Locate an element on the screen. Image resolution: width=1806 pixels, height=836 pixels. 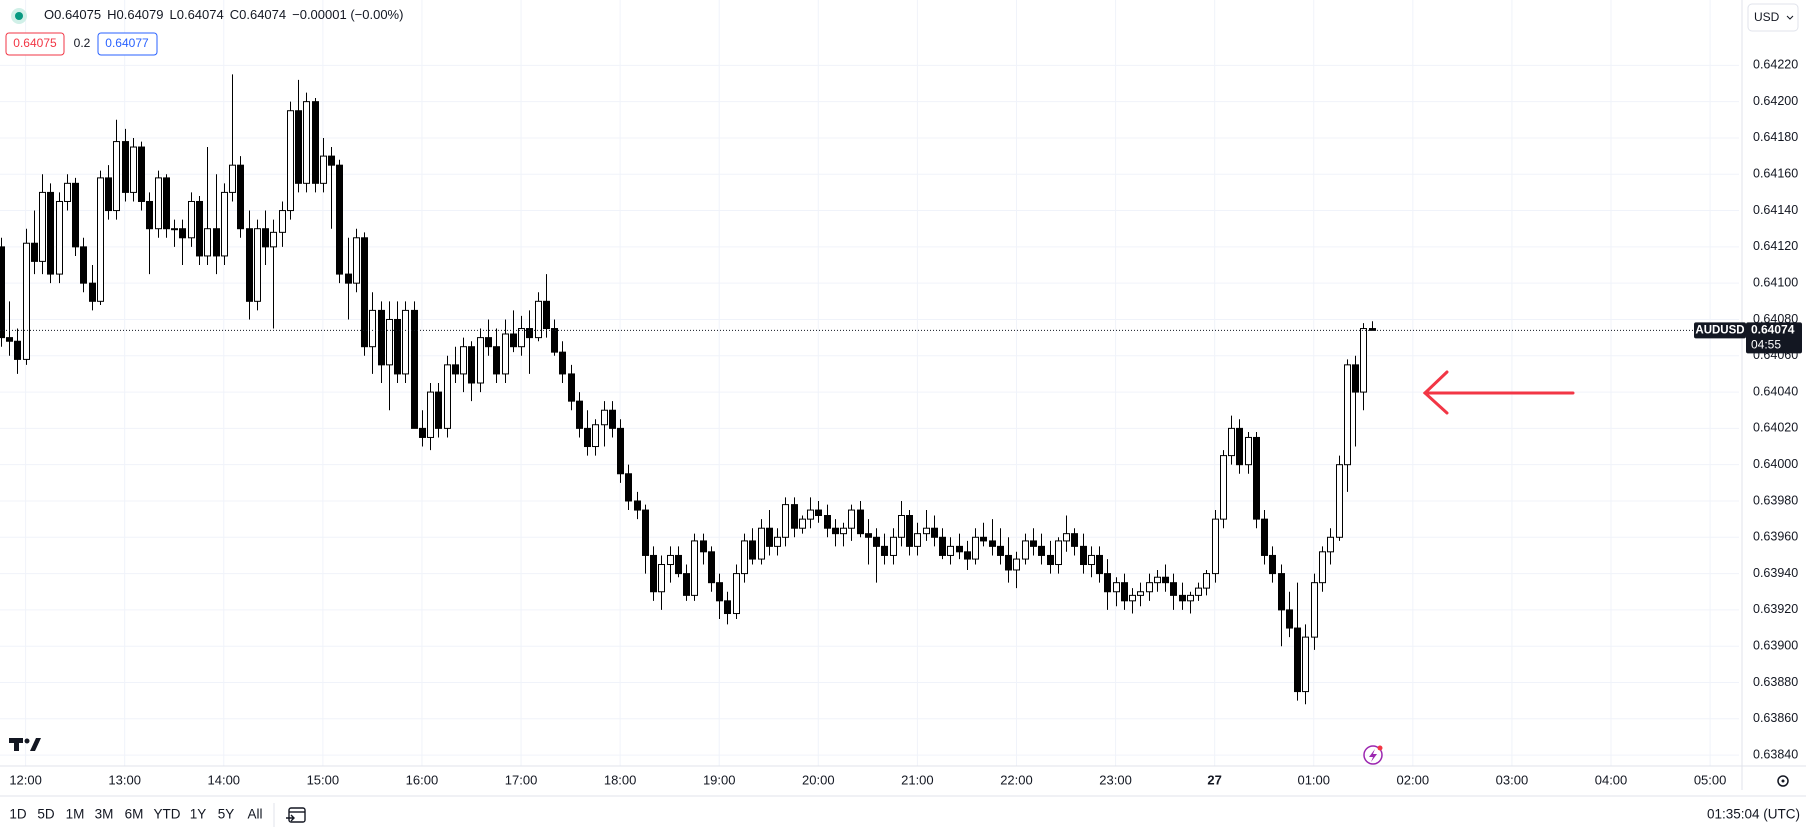
range-button: 6M is located at coordinates (134, 814).